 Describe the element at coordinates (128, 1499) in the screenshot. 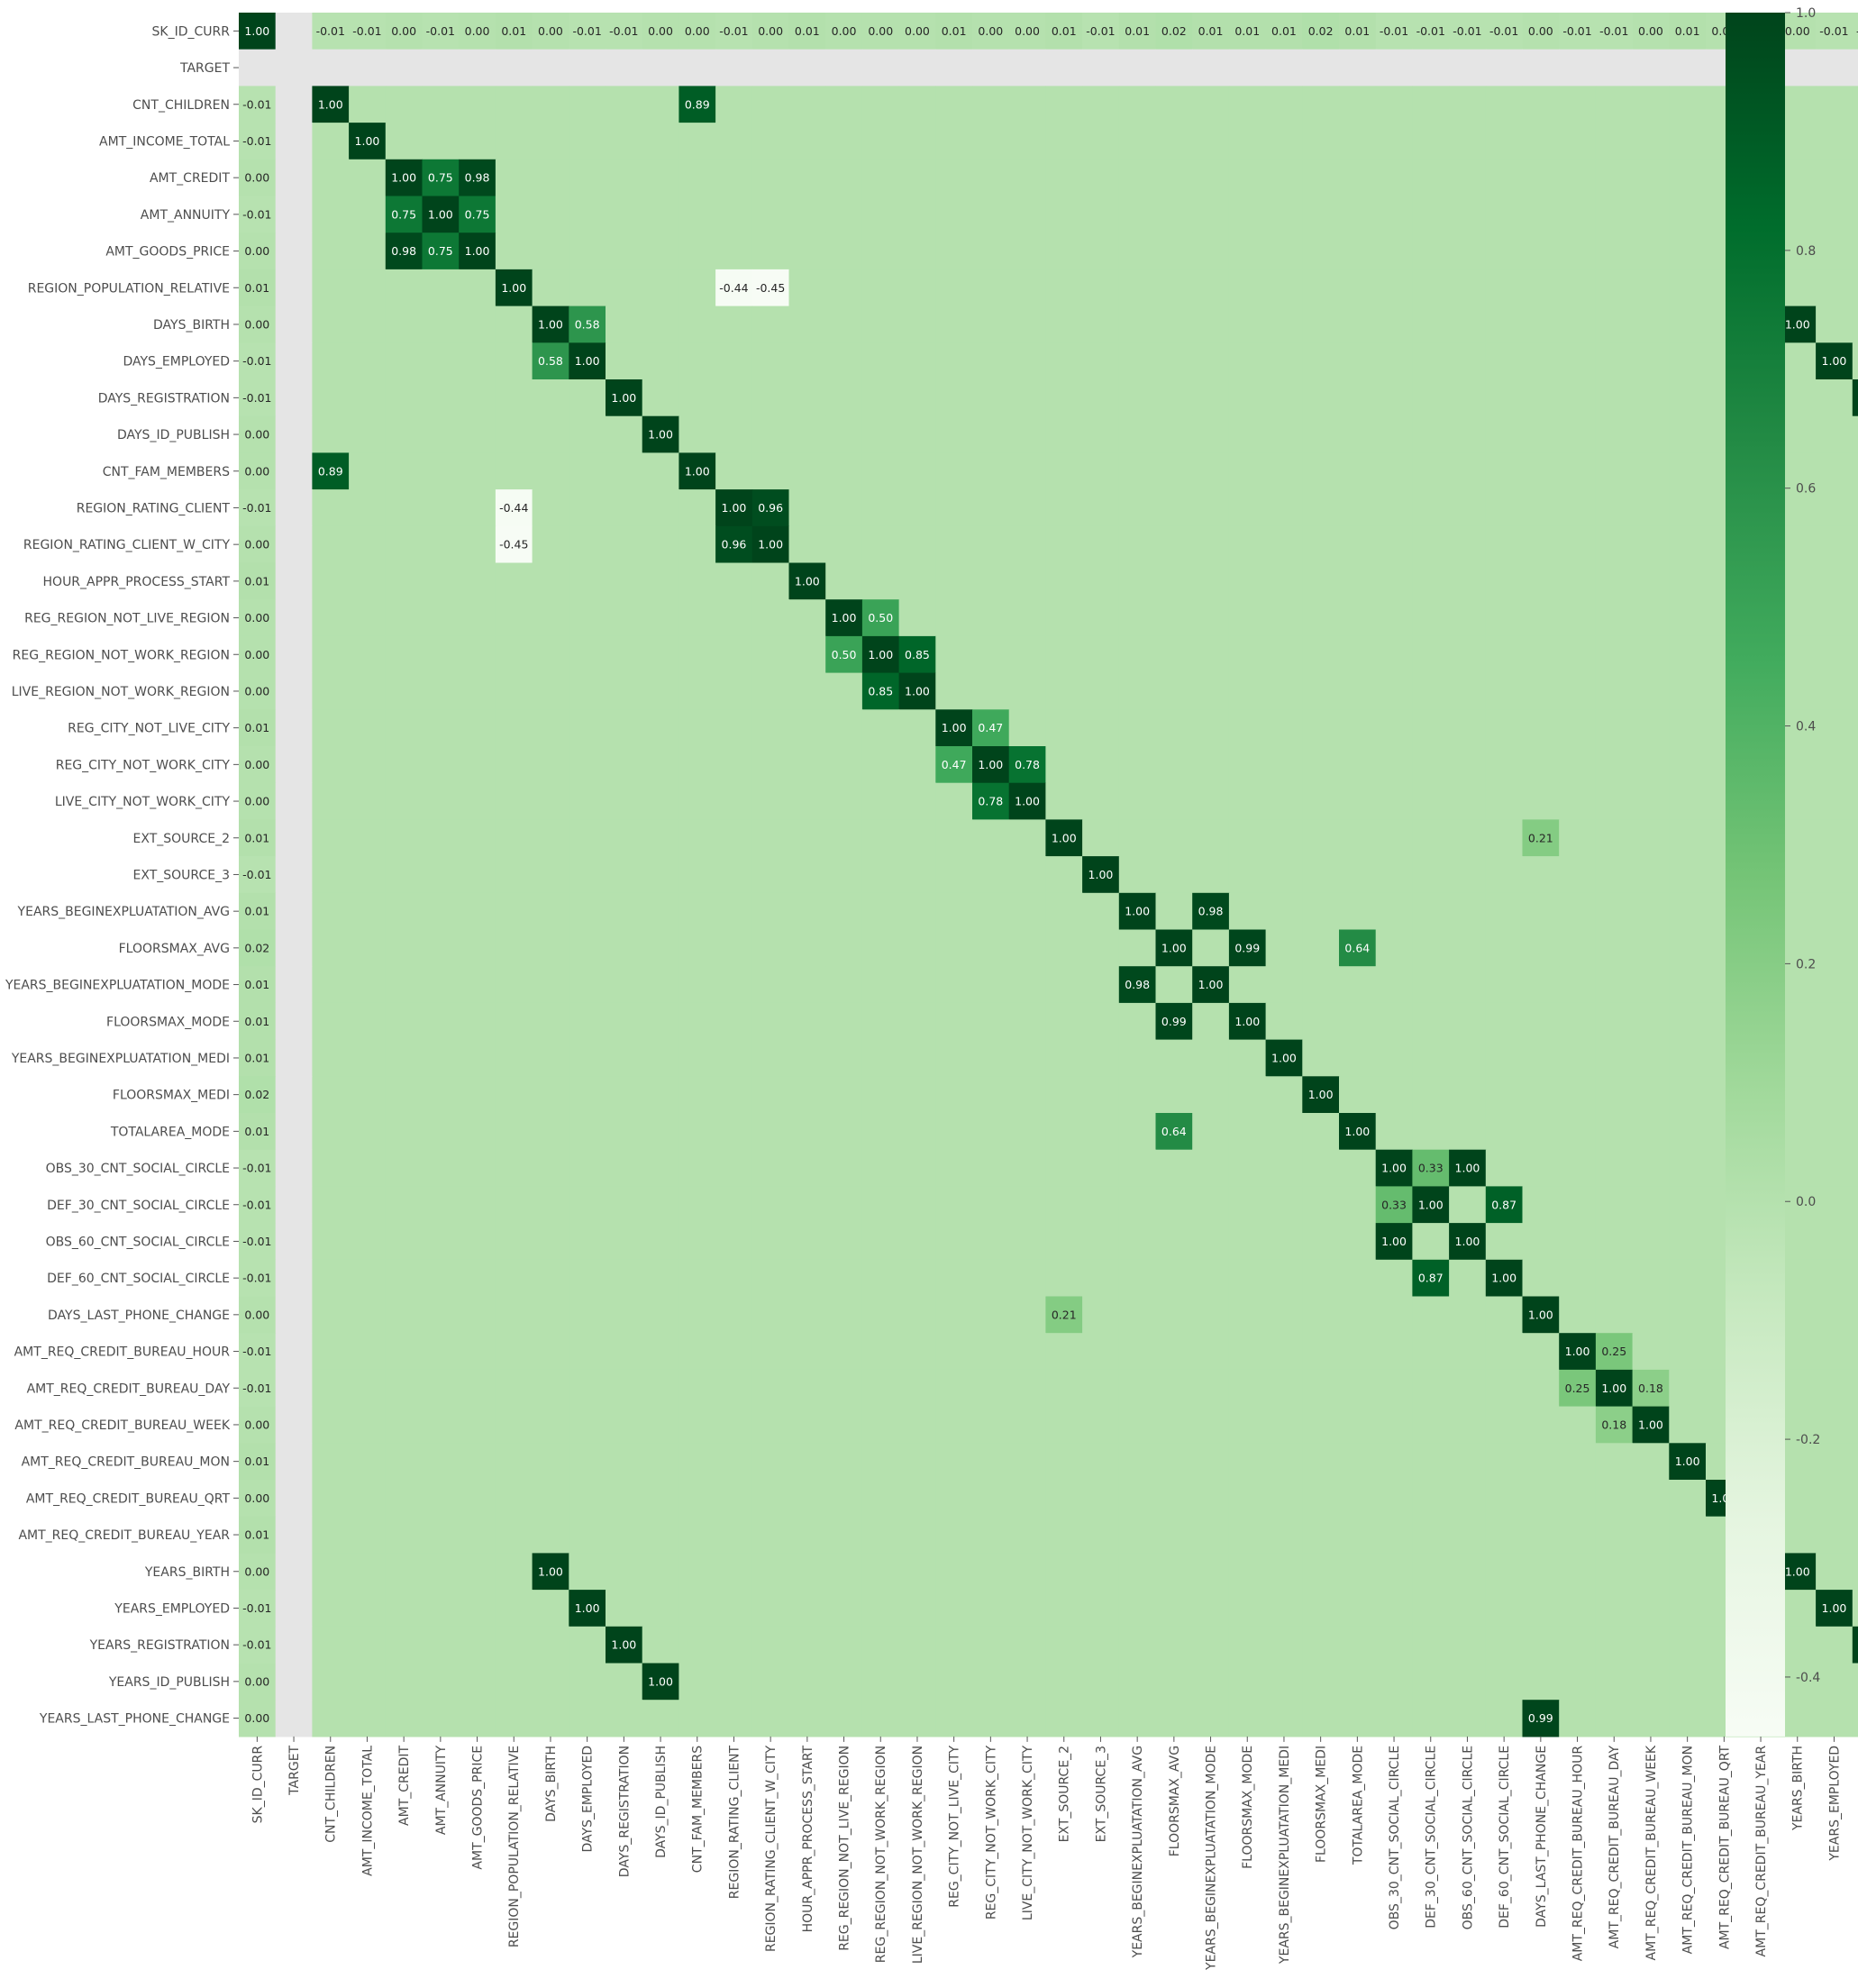

I see `y-tick-label: AMT_REQ_CREDIT_BUREAU_QRT` at that location.